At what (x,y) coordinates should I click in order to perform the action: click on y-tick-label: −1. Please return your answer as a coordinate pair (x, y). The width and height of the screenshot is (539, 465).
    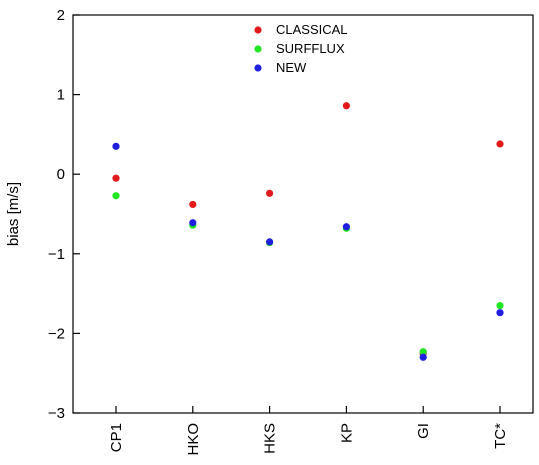
    Looking at the image, I should click on (56, 254).